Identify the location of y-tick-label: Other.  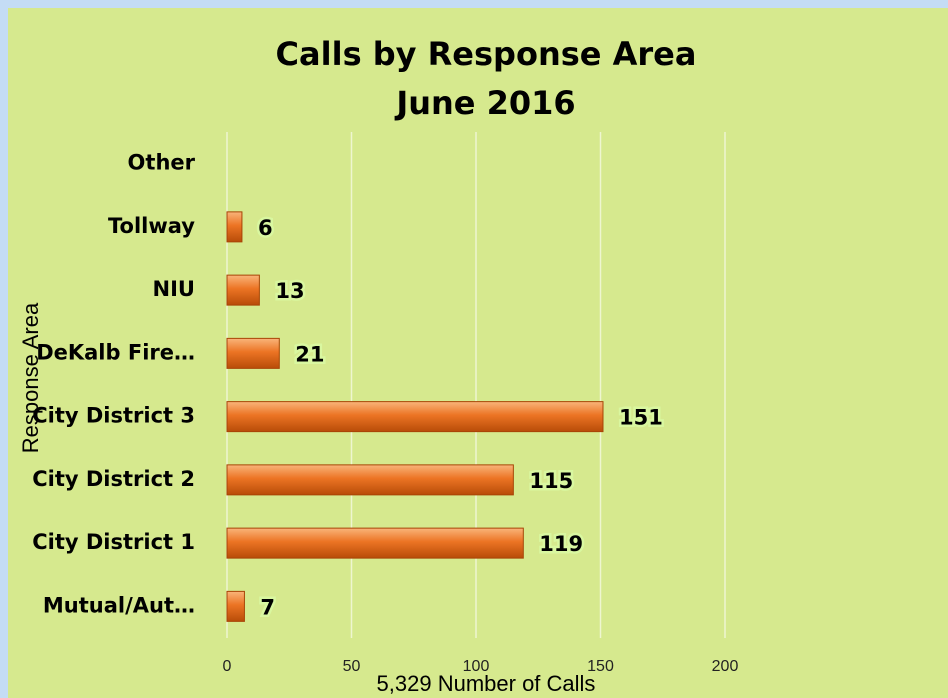
(162, 163).